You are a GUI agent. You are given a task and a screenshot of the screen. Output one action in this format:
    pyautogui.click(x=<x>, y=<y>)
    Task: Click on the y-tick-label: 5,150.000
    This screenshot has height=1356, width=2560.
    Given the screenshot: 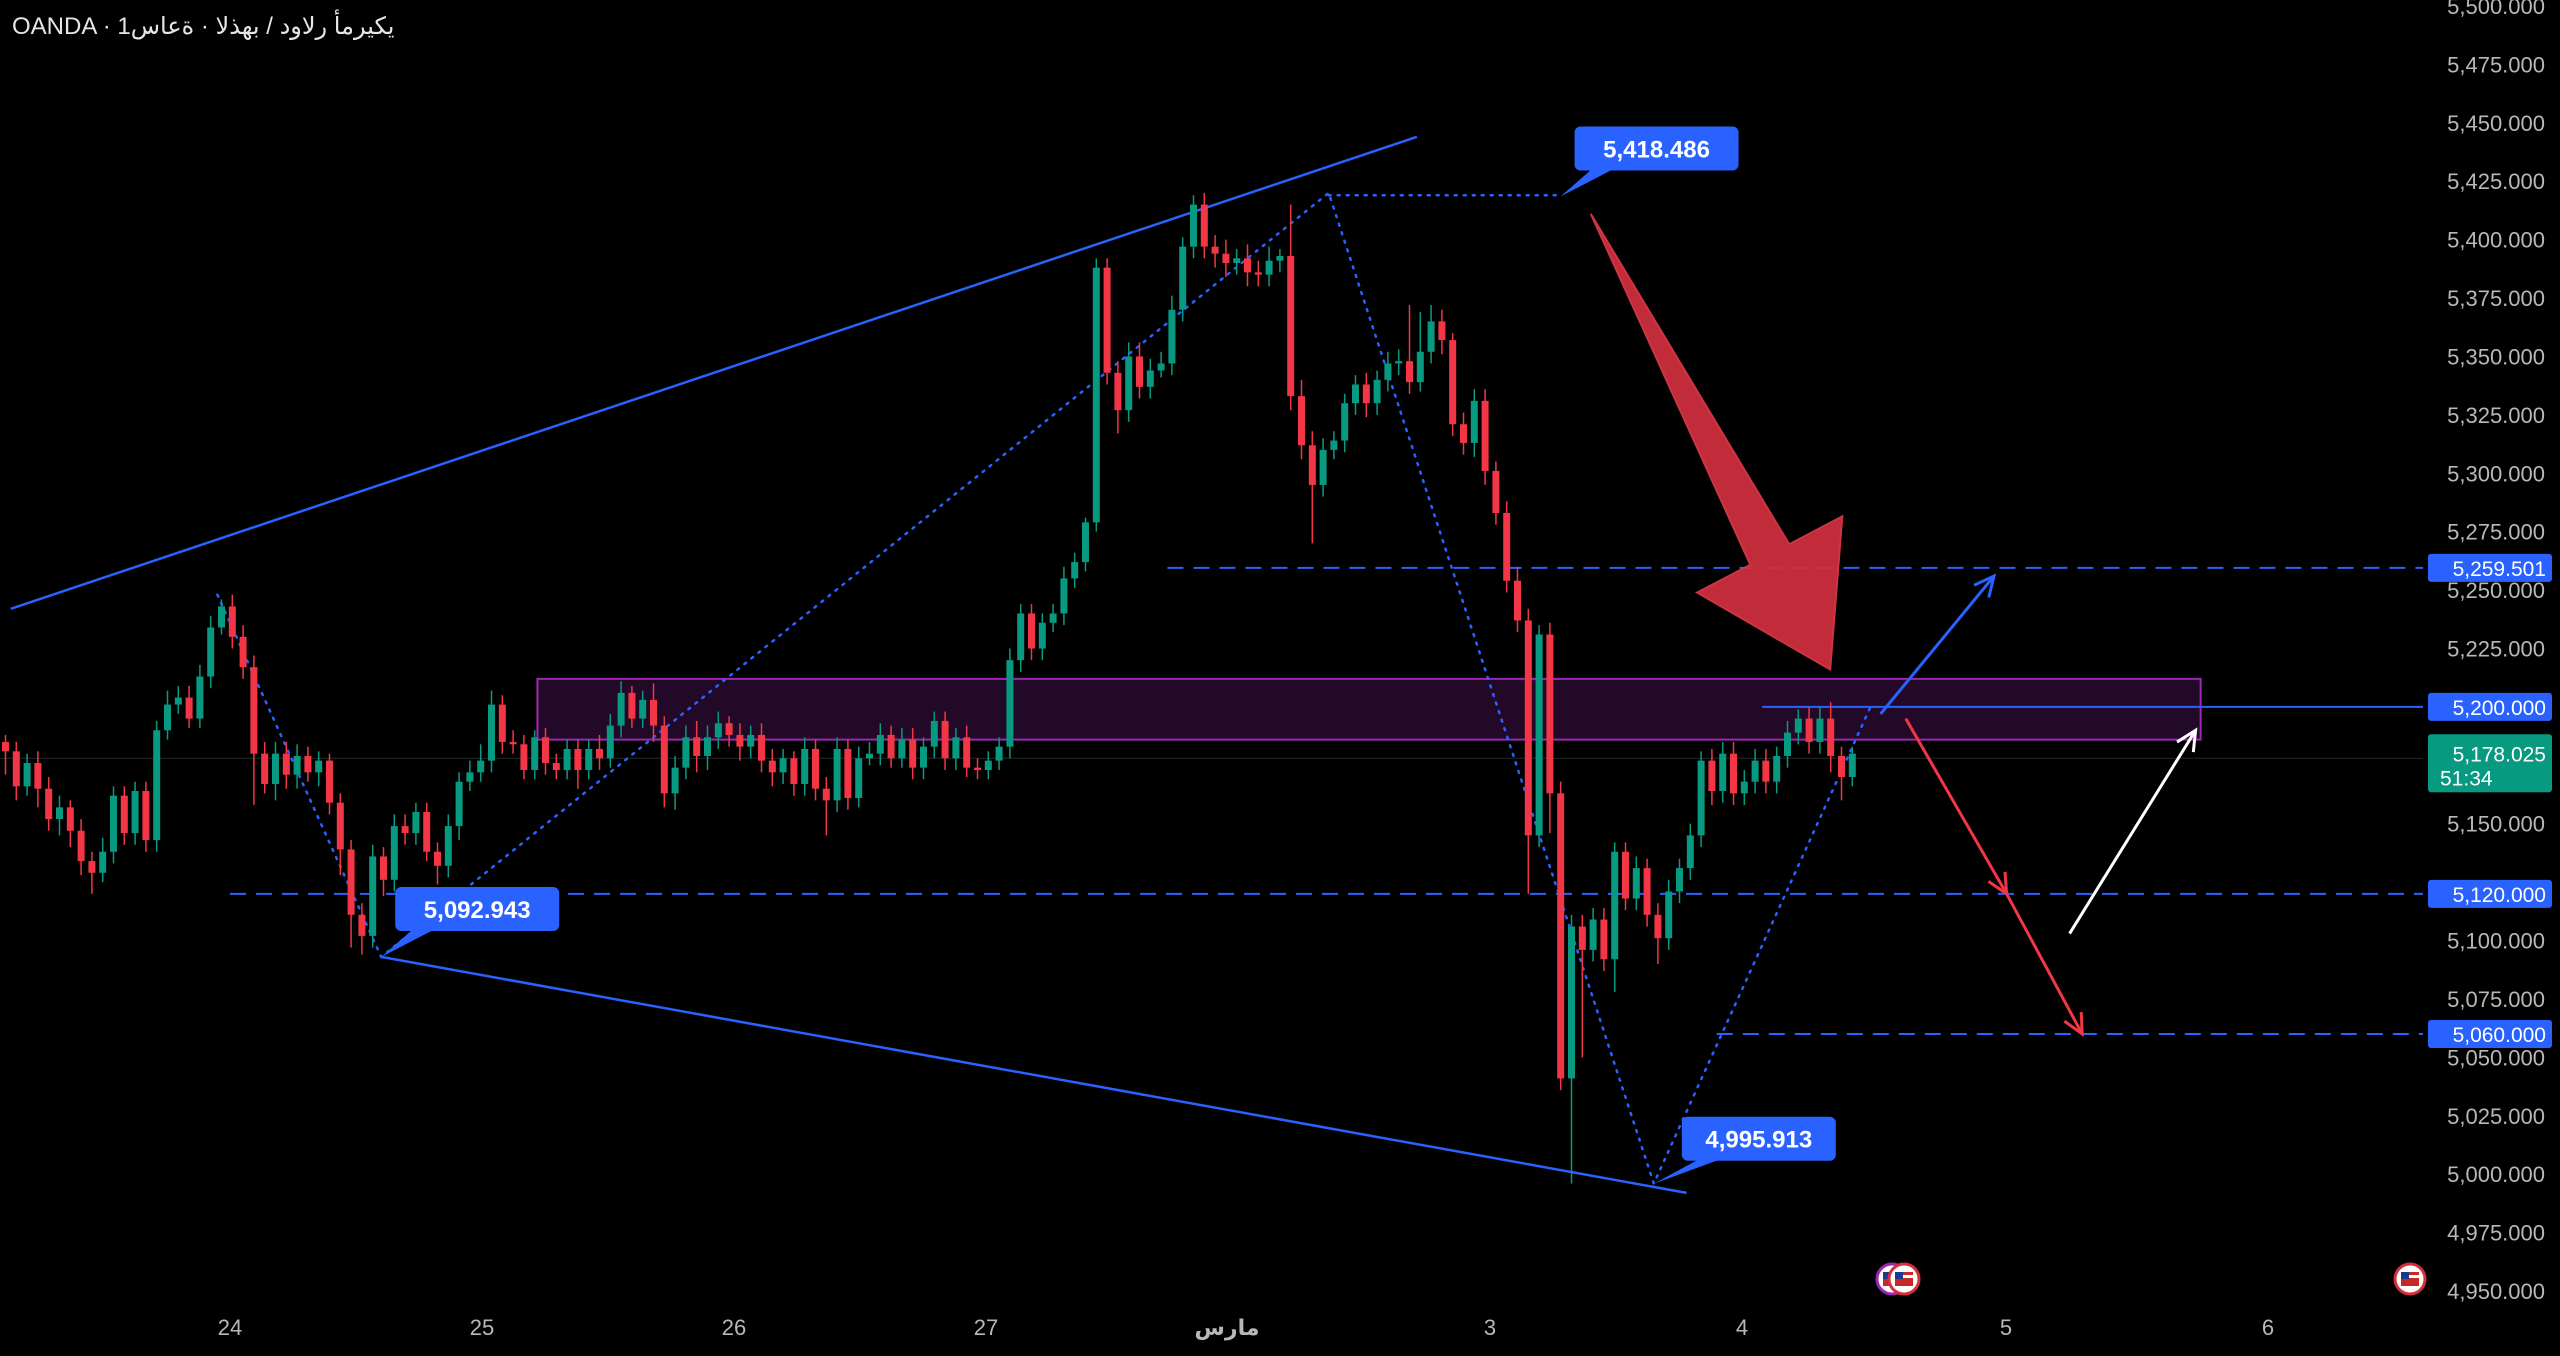 What is the action you would take?
    pyautogui.click(x=2496, y=824)
    